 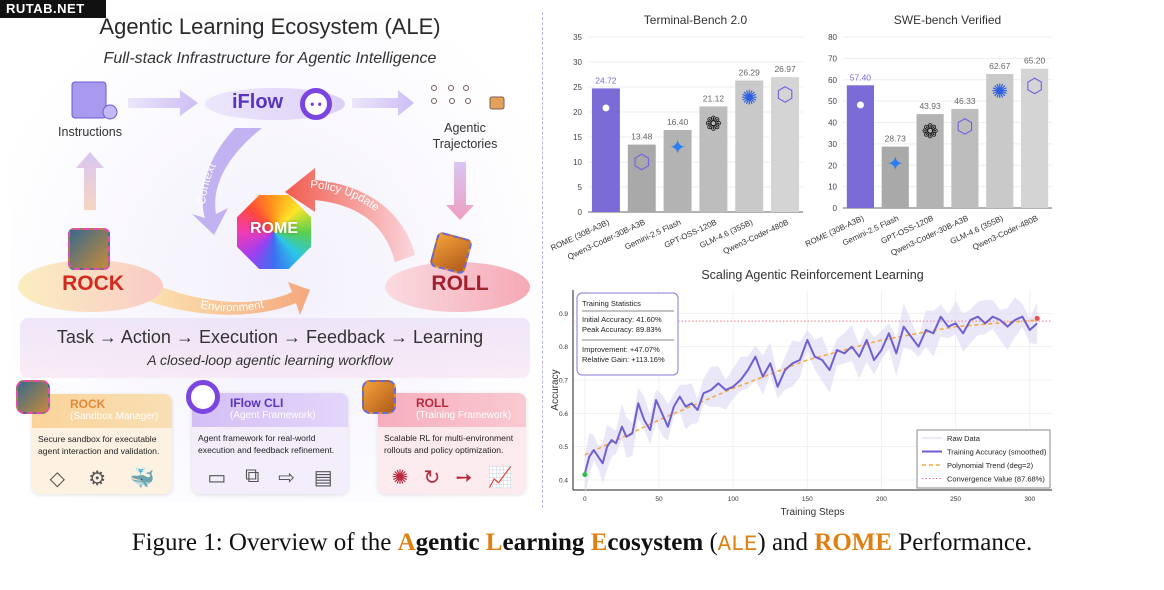 I want to click on x-tick-label: 250, so click(x=955, y=499).